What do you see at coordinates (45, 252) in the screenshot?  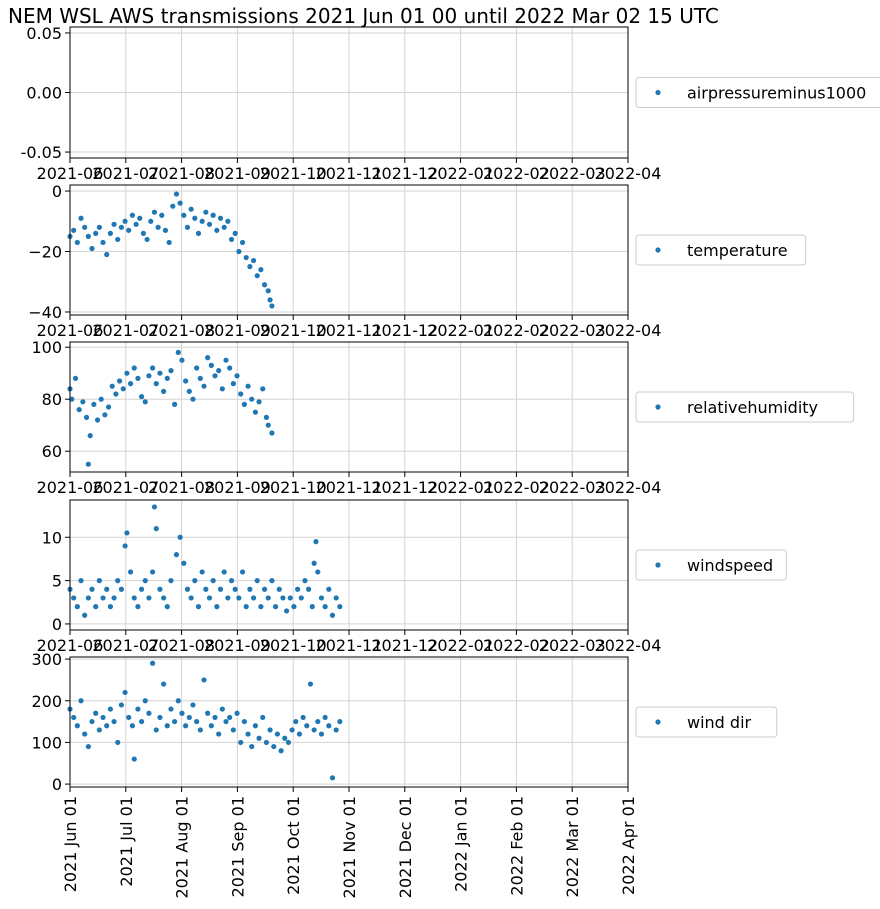 I see `y-tick-label: −20` at bounding box center [45, 252].